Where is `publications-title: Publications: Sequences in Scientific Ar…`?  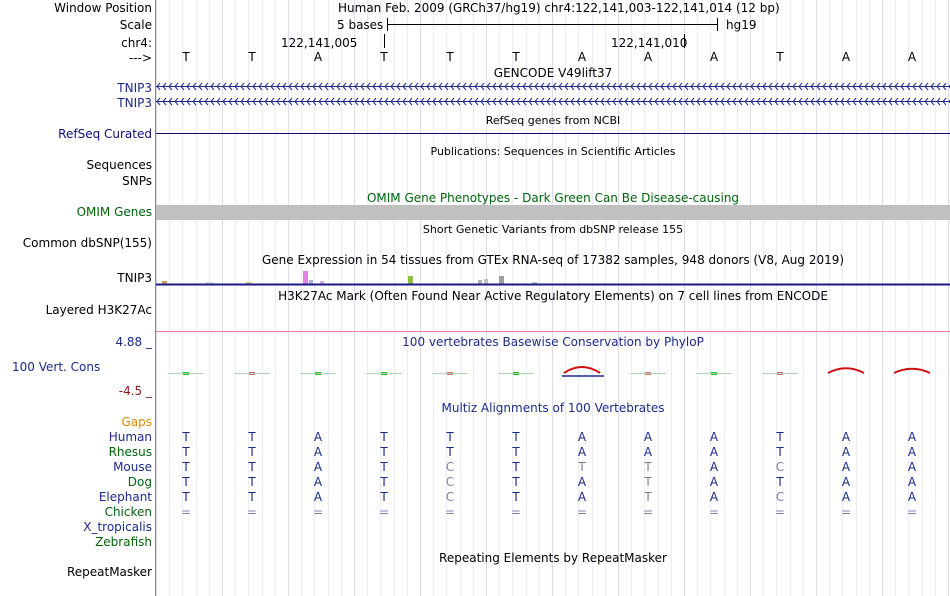 publications-title: Publications: Sequences in Scientific Ar… is located at coordinates (553, 151).